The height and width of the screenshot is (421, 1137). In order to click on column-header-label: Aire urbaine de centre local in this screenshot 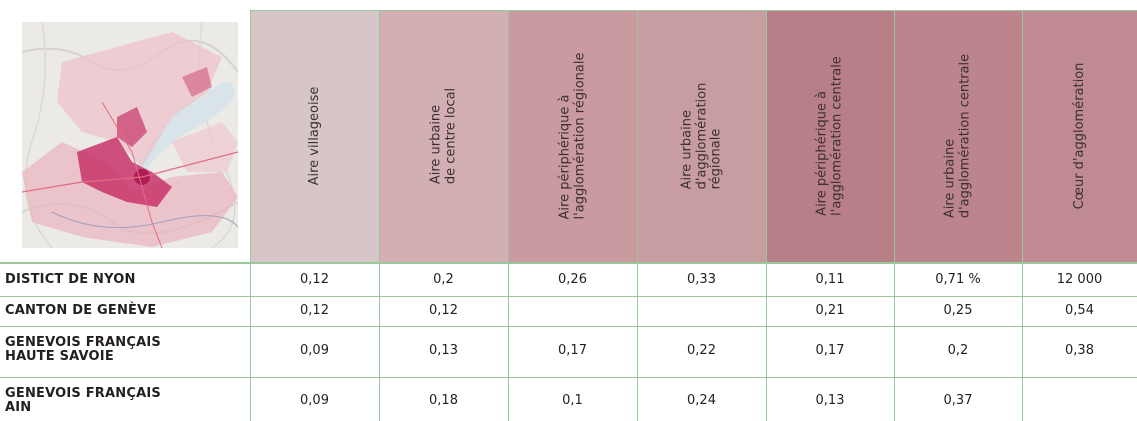, I will do `click(443, 136)`.